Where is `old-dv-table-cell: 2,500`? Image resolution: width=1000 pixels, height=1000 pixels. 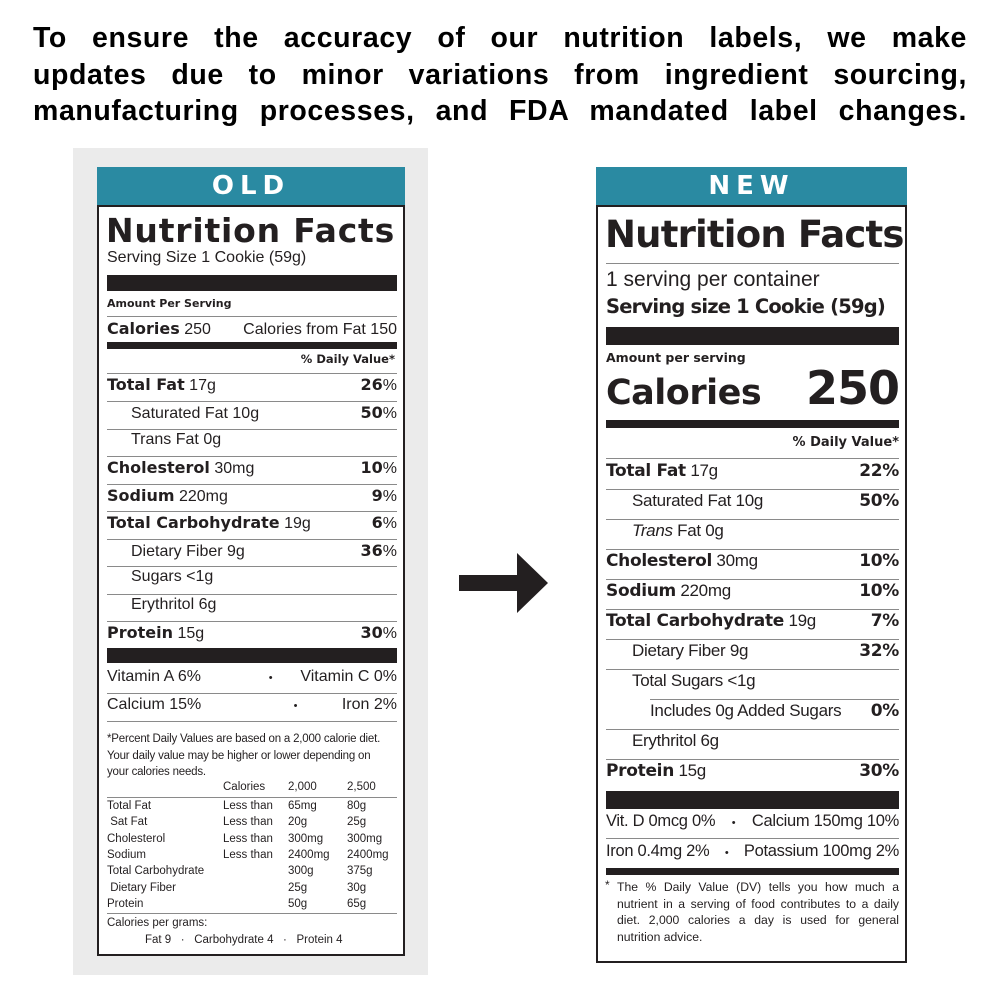
old-dv-table-cell: 2,500 is located at coordinates (361, 787).